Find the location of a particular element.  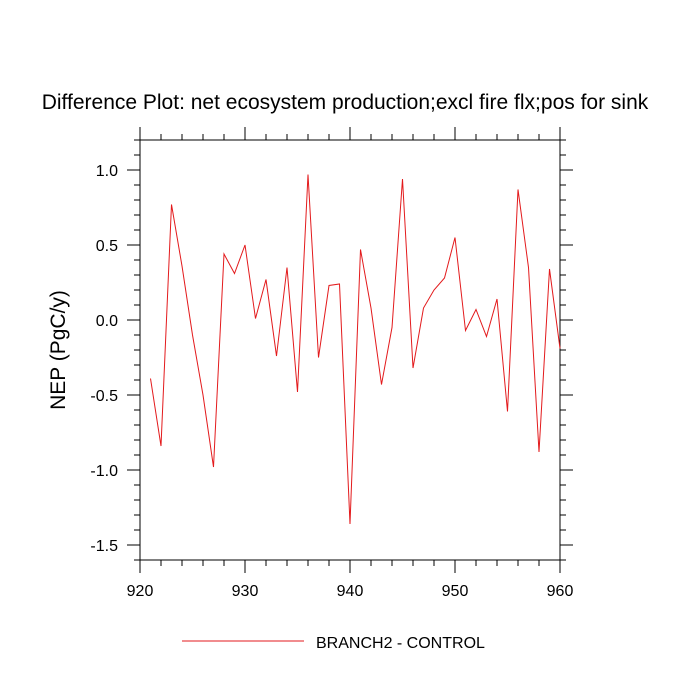

y-tick-label: -0.5 is located at coordinates (104, 396).